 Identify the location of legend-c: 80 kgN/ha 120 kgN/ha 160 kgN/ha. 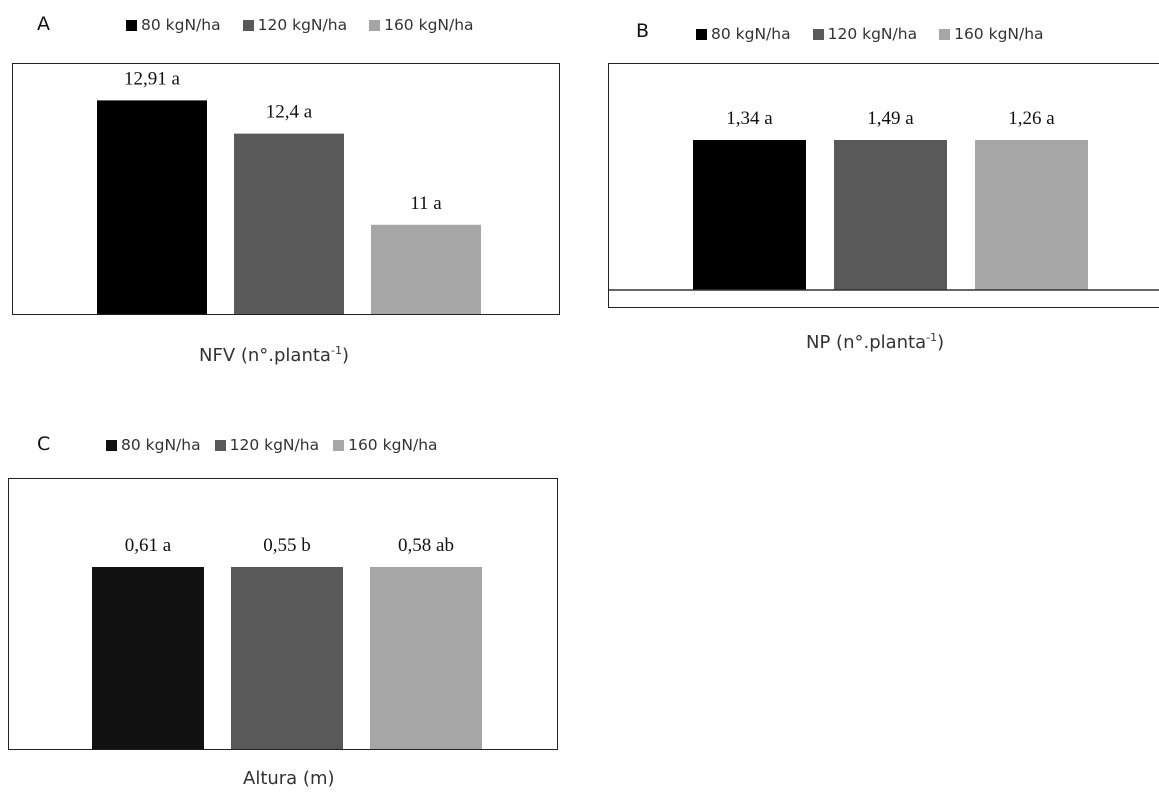
(272, 445).